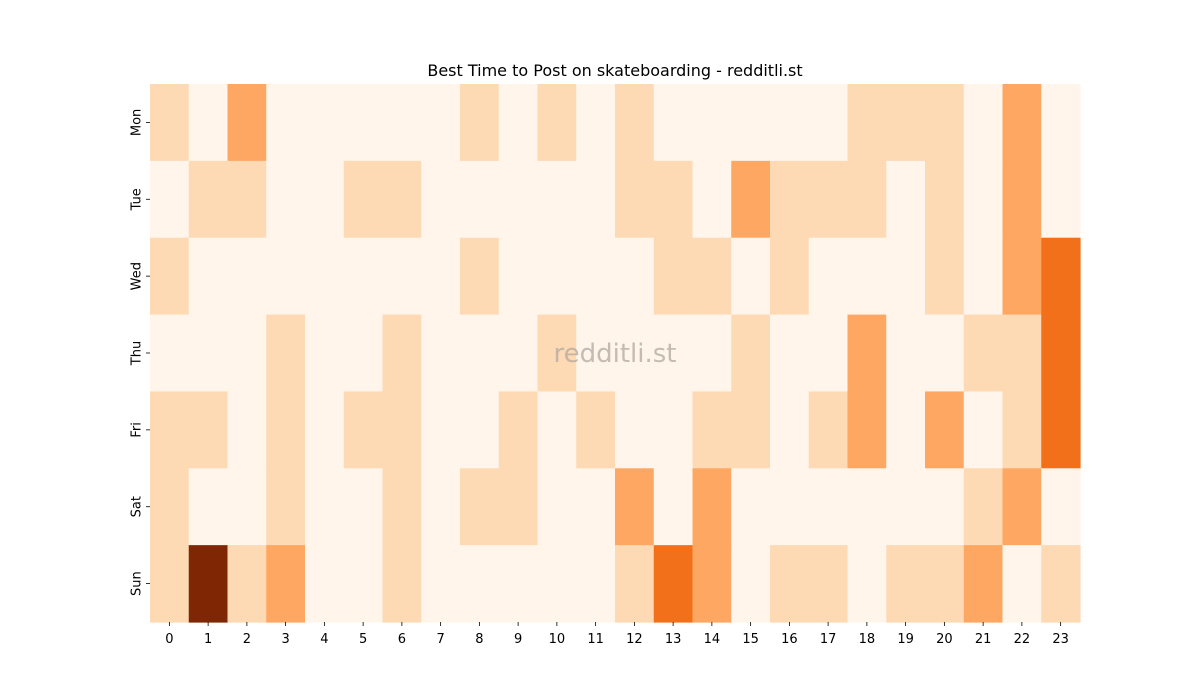 This screenshot has height=700, width=1200. What do you see at coordinates (1022, 639) in the screenshot?
I see `x-tick-label-22: 22` at bounding box center [1022, 639].